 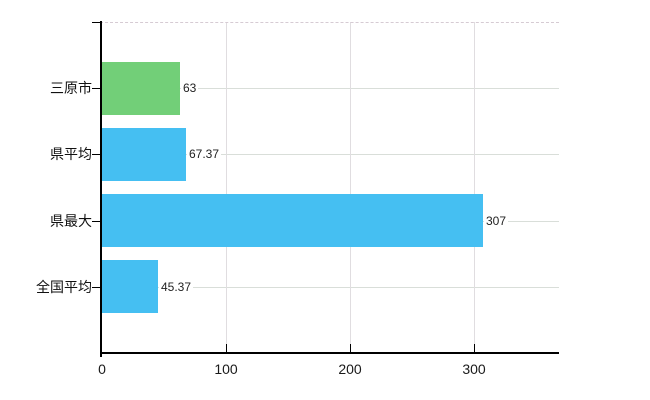 What do you see at coordinates (496, 221) in the screenshot?
I see `bar-value-label: 307` at bounding box center [496, 221].